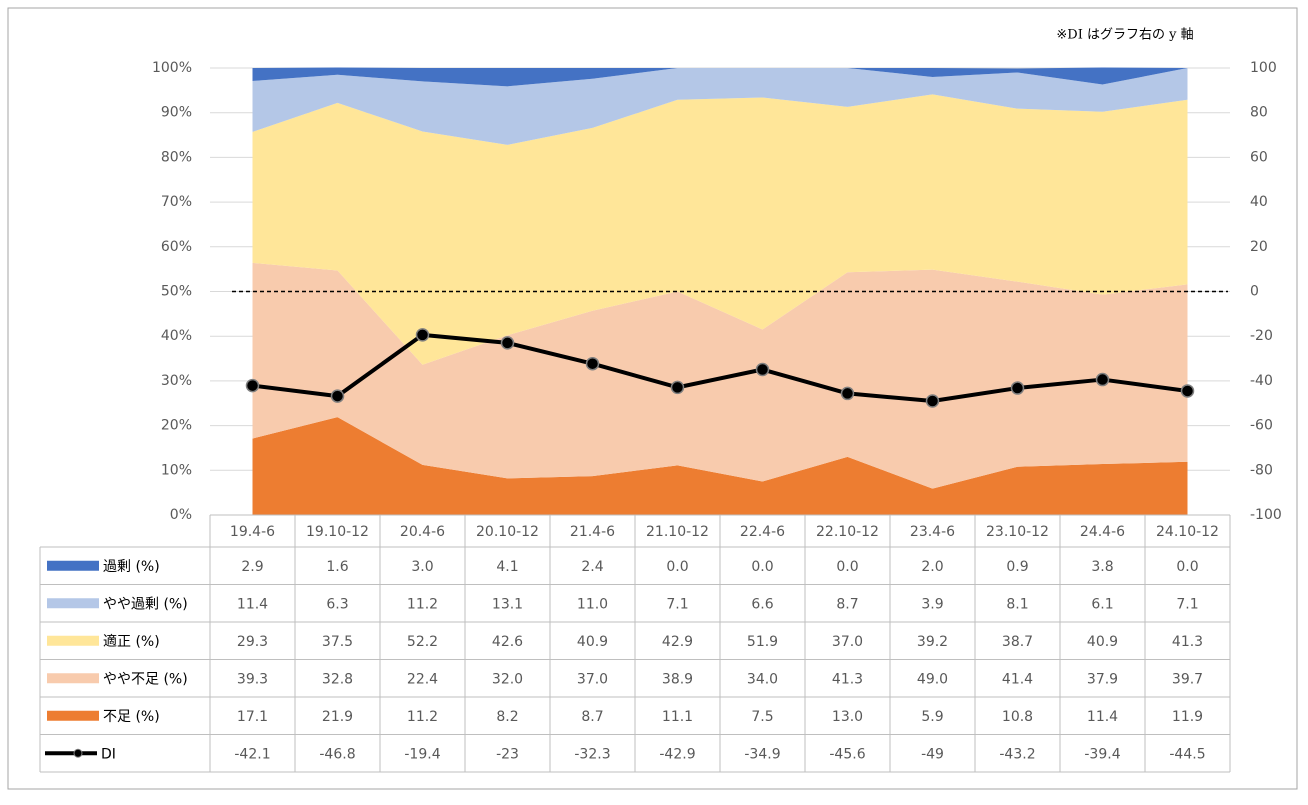  What do you see at coordinates (181, 515) in the screenshot?
I see `y-tick-label: 0%` at bounding box center [181, 515].